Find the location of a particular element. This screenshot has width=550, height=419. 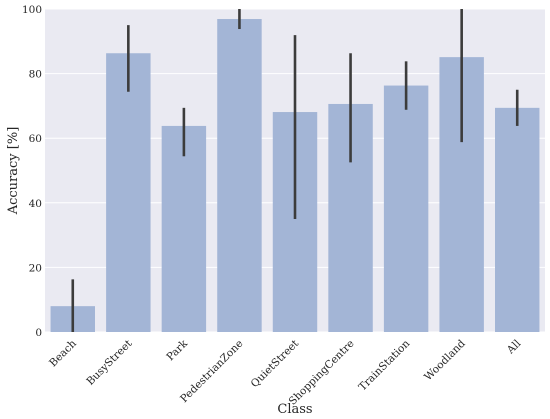

bar-all is located at coordinates (517, 219).